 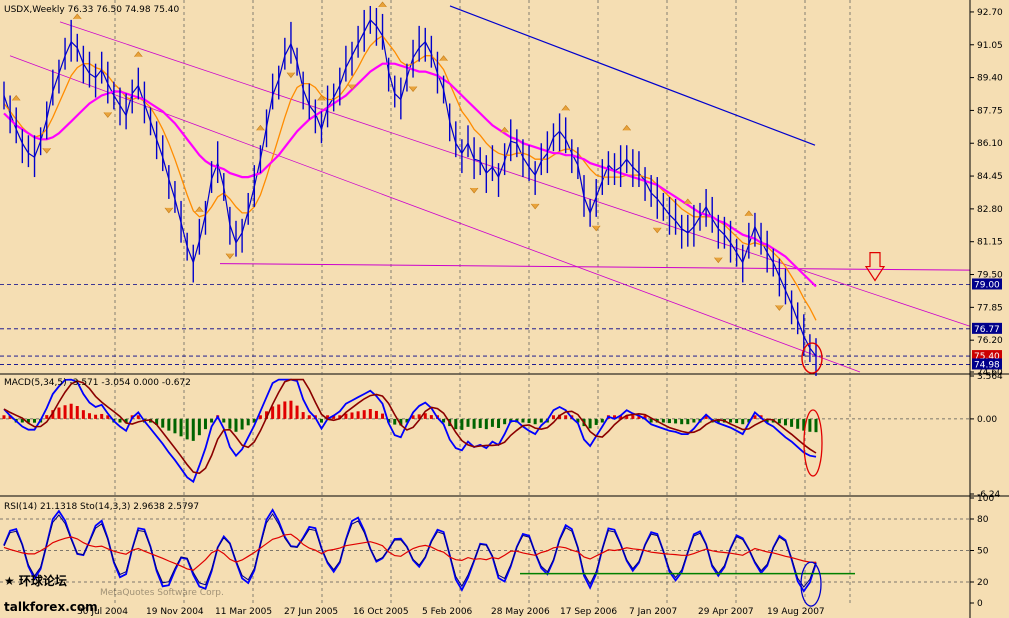 I want to click on price-tick-label: 84.45, so click(x=990, y=177).